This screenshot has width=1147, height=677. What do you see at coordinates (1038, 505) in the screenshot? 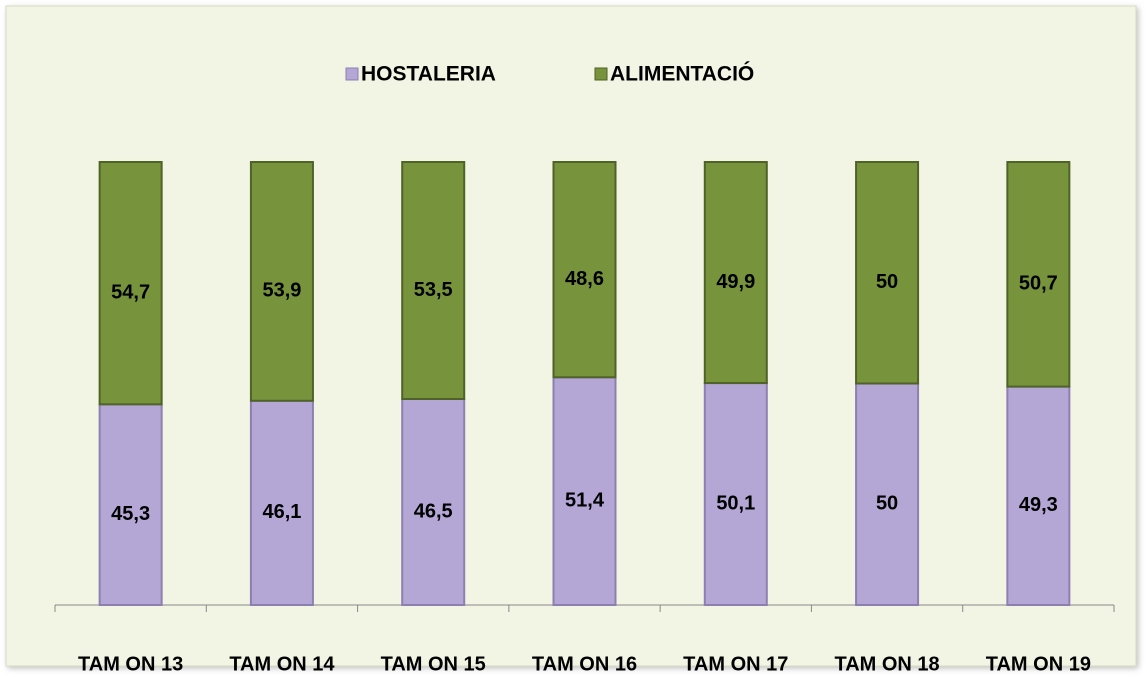
I see `data-label: 49,3` at bounding box center [1038, 505].